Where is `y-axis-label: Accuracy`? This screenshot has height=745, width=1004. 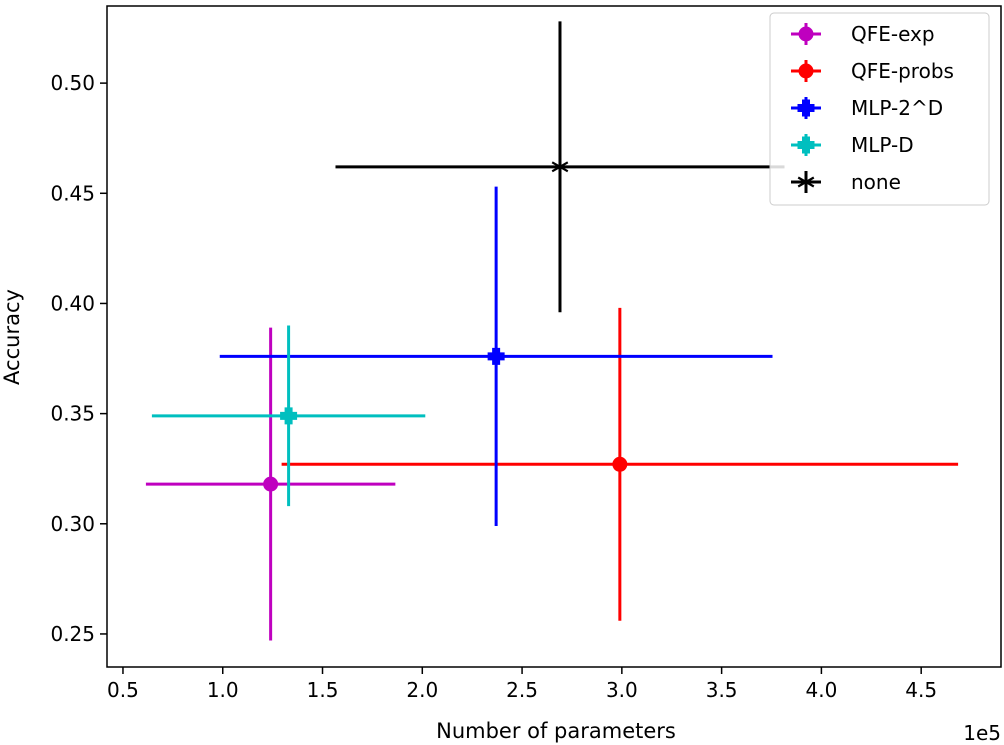 y-axis-label: Accuracy is located at coordinates (12, 337).